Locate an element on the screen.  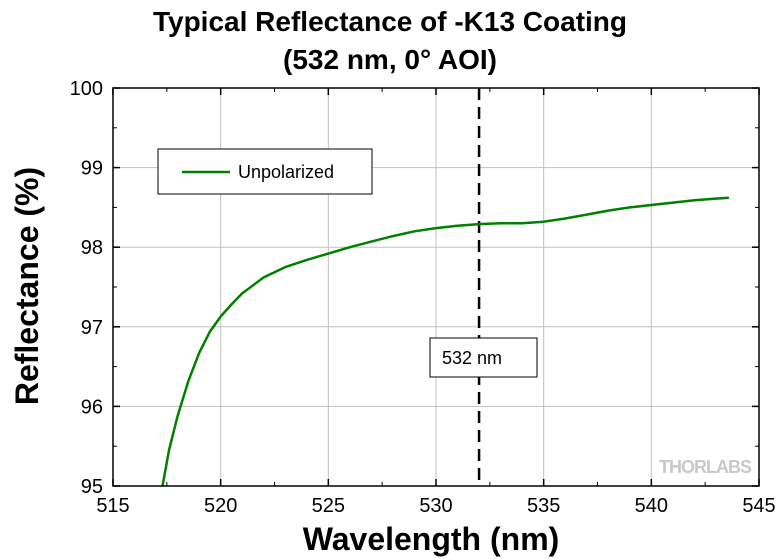
chart-title-line-2: (532 nm, 0° AOI) is located at coordinates (390, 59).